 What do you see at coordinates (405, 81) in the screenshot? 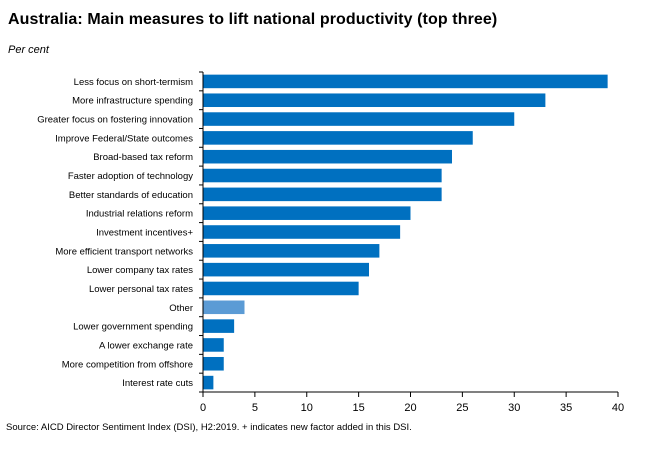
I see `bar-less-focus-on-short-termism` at bounding box center [405, 81].